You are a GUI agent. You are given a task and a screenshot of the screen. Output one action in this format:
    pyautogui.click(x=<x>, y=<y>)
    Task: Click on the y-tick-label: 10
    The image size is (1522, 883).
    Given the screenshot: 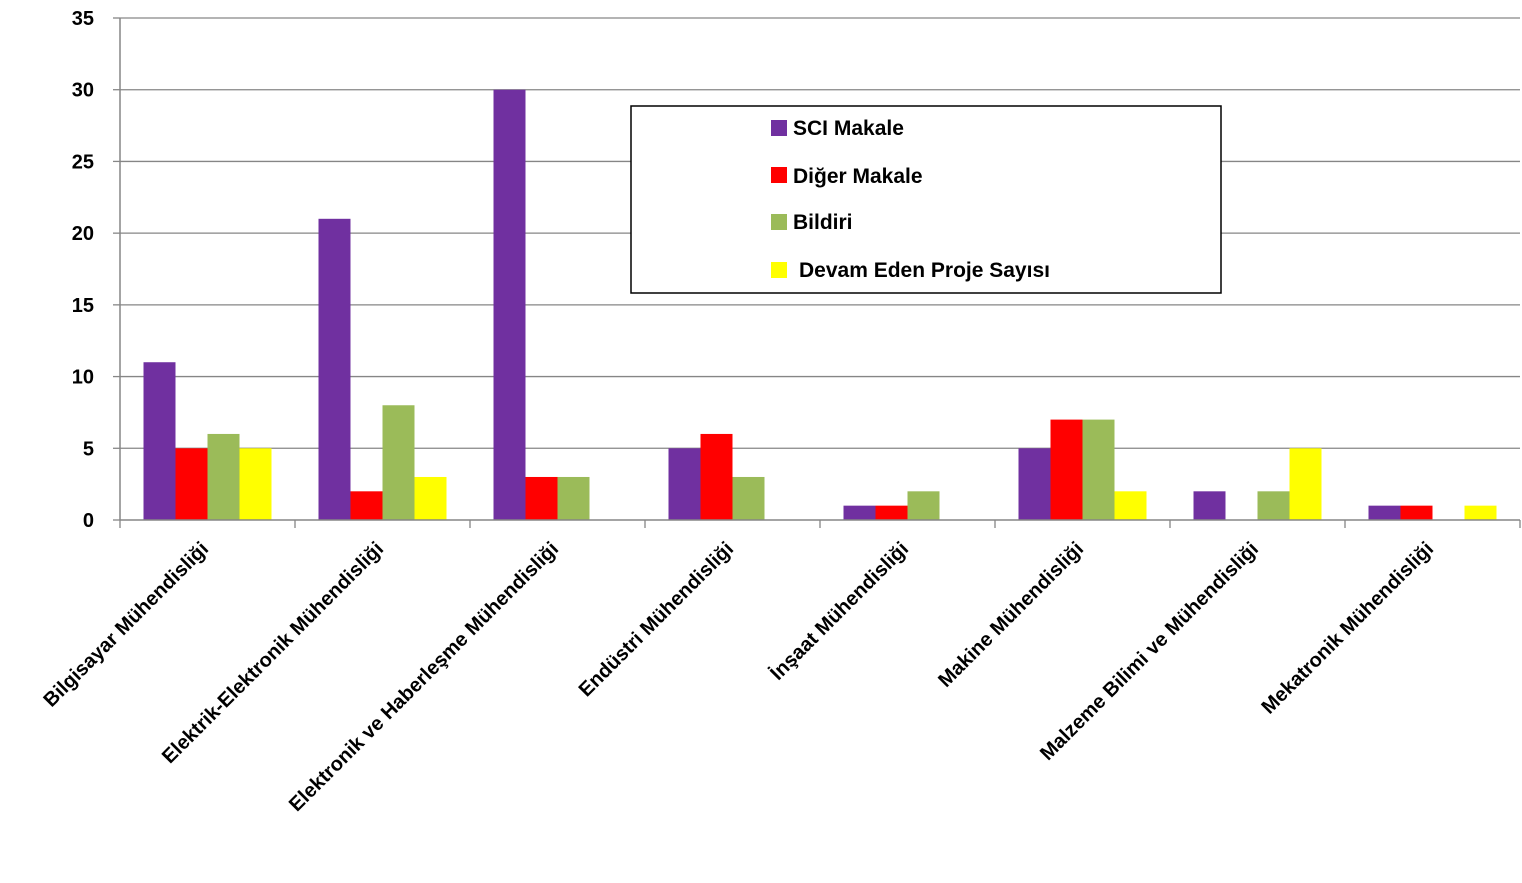 What is the action you would take?
    pyautogui.click(x=83, y=378)
    